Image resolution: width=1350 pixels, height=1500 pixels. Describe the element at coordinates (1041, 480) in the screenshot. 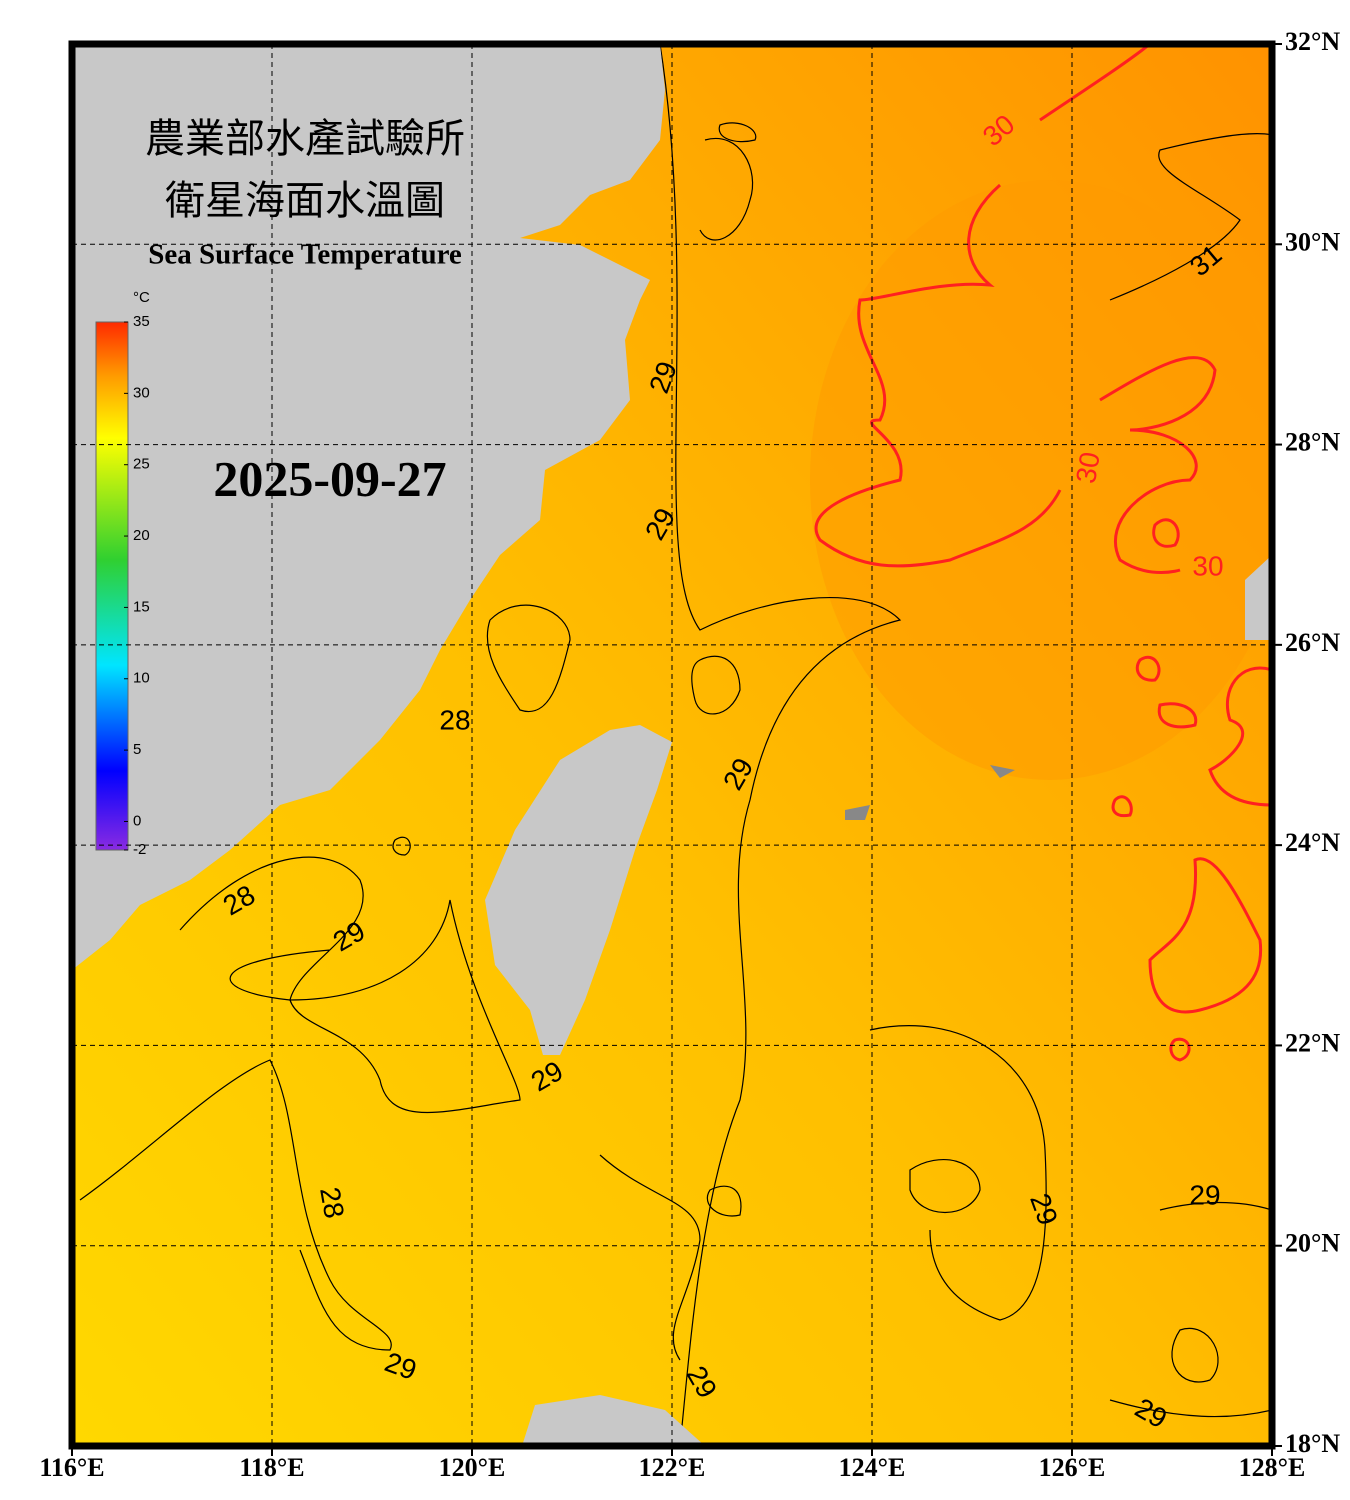

I see `warm-area` at that location.